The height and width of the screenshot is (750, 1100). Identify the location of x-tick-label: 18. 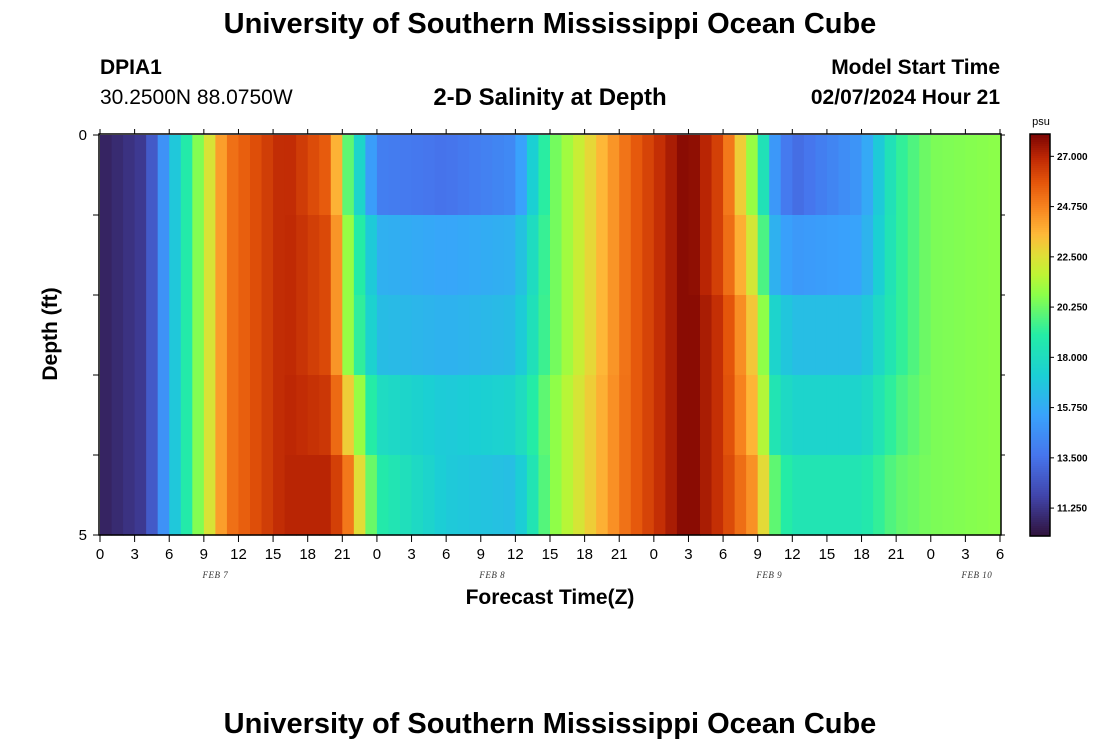
(584, 554).